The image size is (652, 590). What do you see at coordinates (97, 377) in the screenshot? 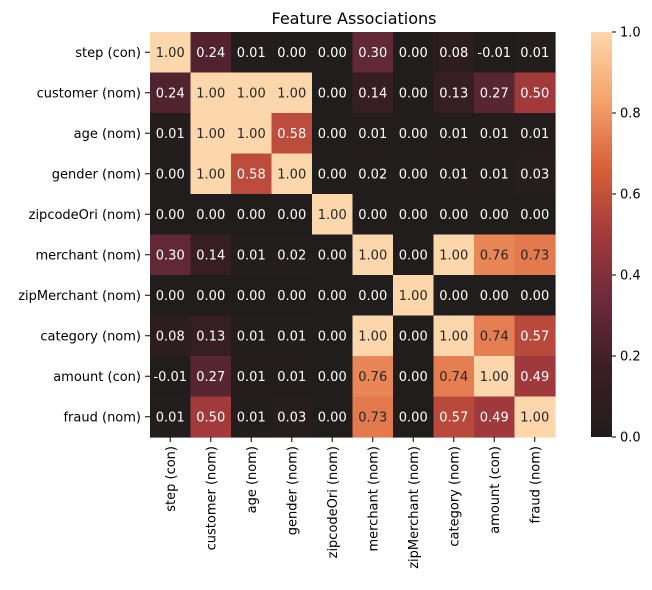
I see `row-label: amount (con)` at bounding box center [97, 377].